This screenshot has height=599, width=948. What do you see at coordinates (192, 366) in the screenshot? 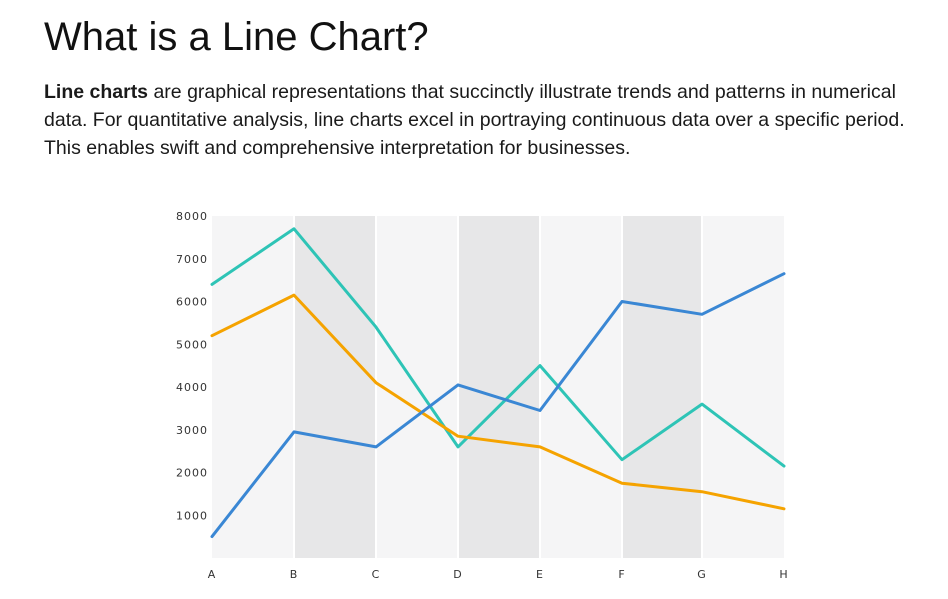
I see `y-axis-ticks: 1000 2000 3000 4000 5000 6000 7000 8000` at bounding box center [192, 366].